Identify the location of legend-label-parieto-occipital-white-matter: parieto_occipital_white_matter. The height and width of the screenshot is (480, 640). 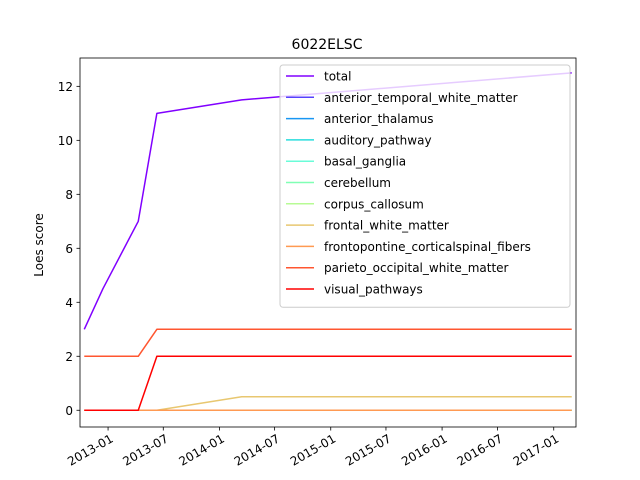
(416, 268).